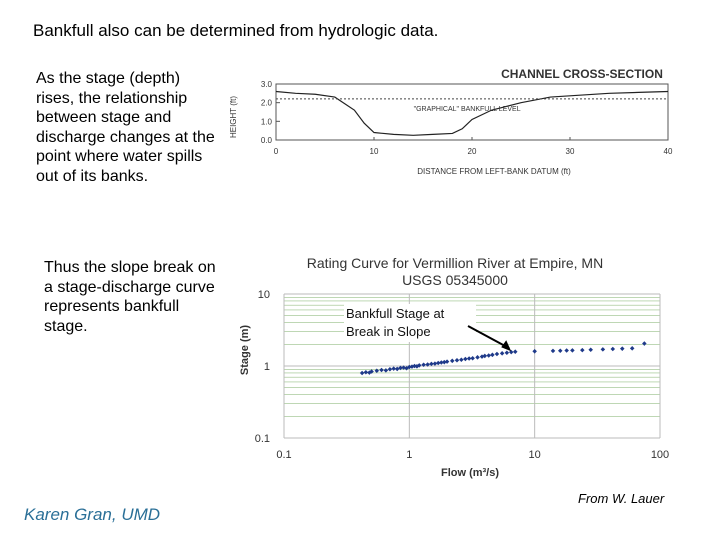 The height and width of the screenshot is (540, 720). What do you see at coordinates (267, 140) in the screenshot?
I see `cross-section-ytick: 0.0` at bounding box center [267, 140].